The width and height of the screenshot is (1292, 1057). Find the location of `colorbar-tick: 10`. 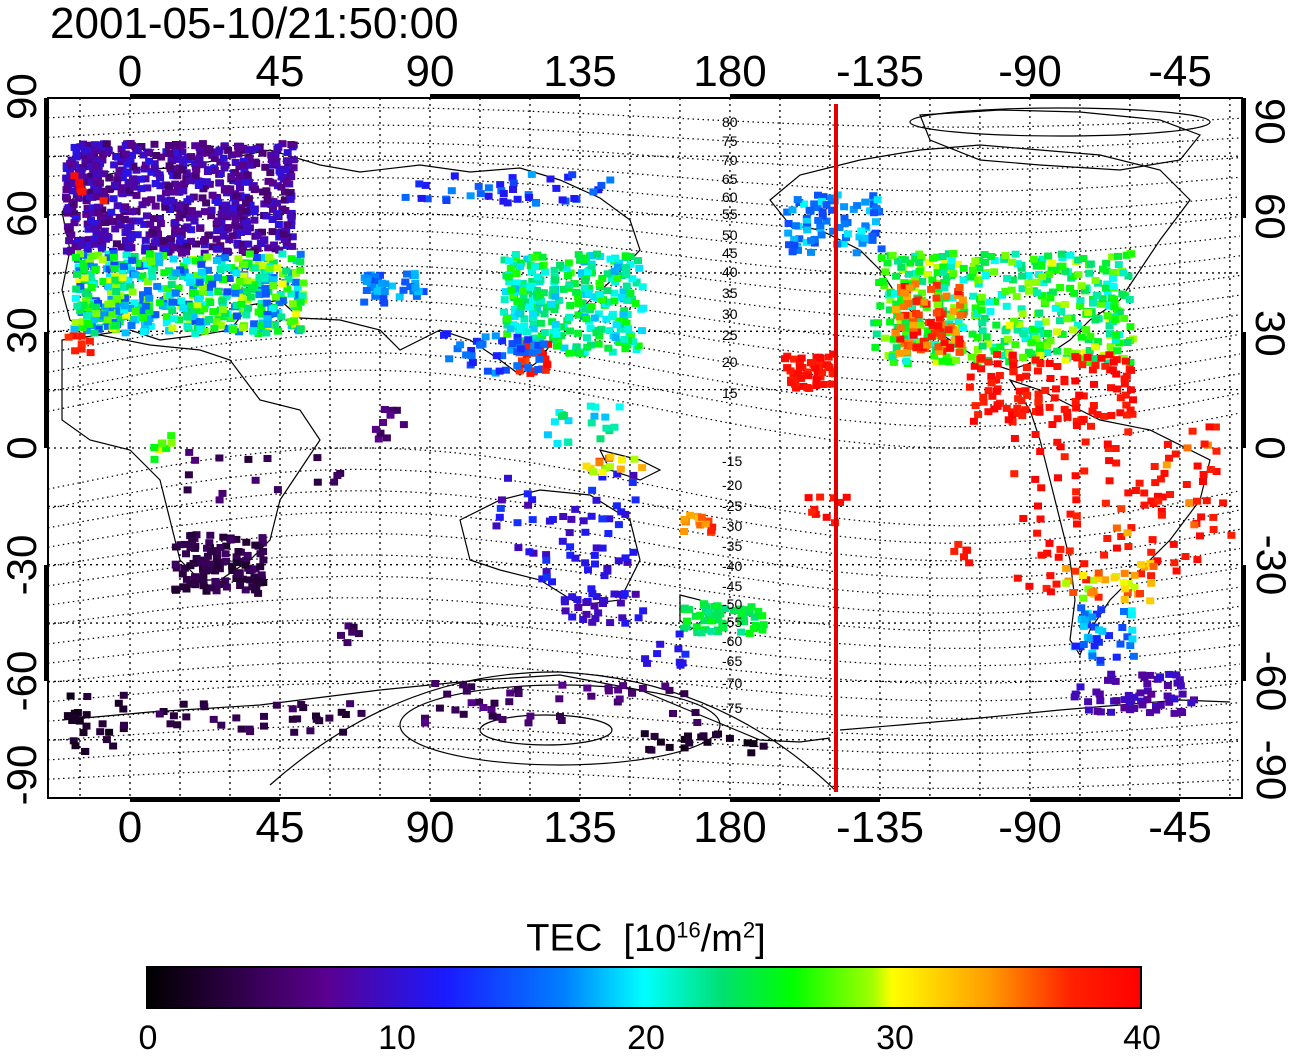

colorbar-tick: 10 is located at coordinates (397, 1038).